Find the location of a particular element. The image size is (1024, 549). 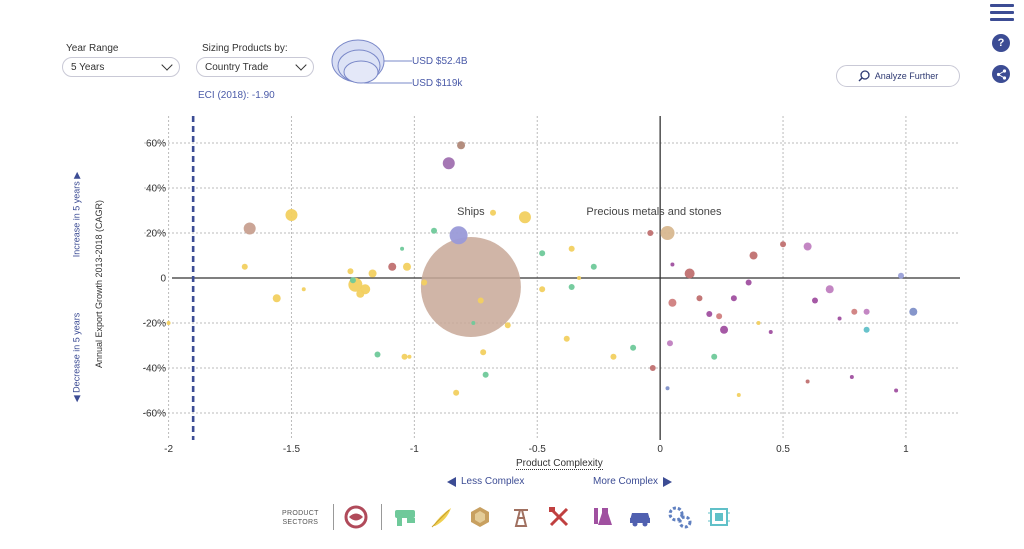

sectors-label-line2: SECTORS is located at coordinates (300, 522).